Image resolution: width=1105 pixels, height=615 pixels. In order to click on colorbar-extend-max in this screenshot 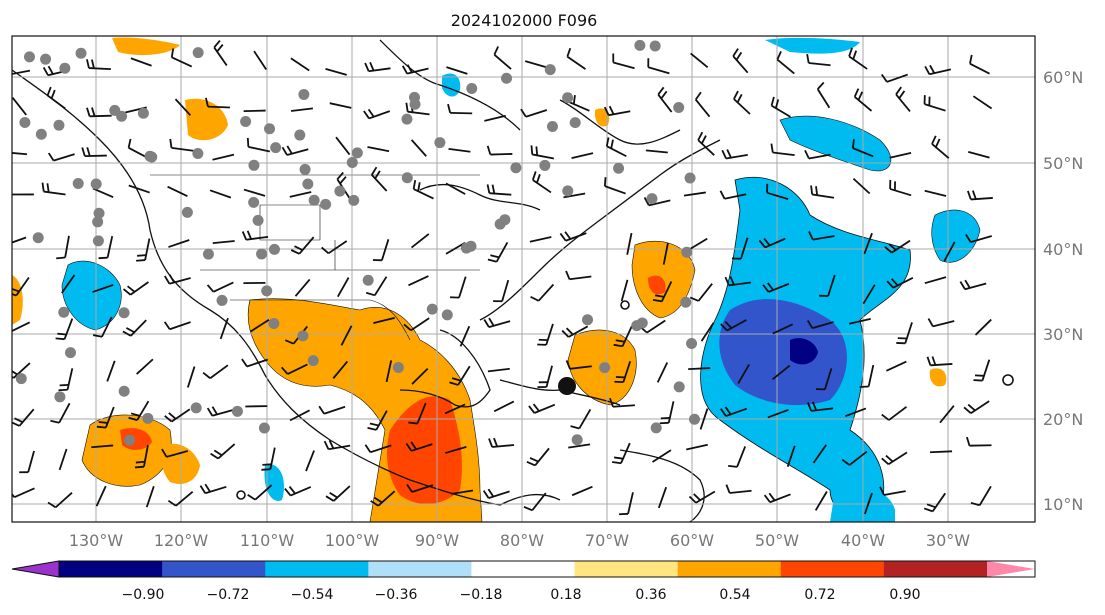, I will do `click(1011, 569)`.